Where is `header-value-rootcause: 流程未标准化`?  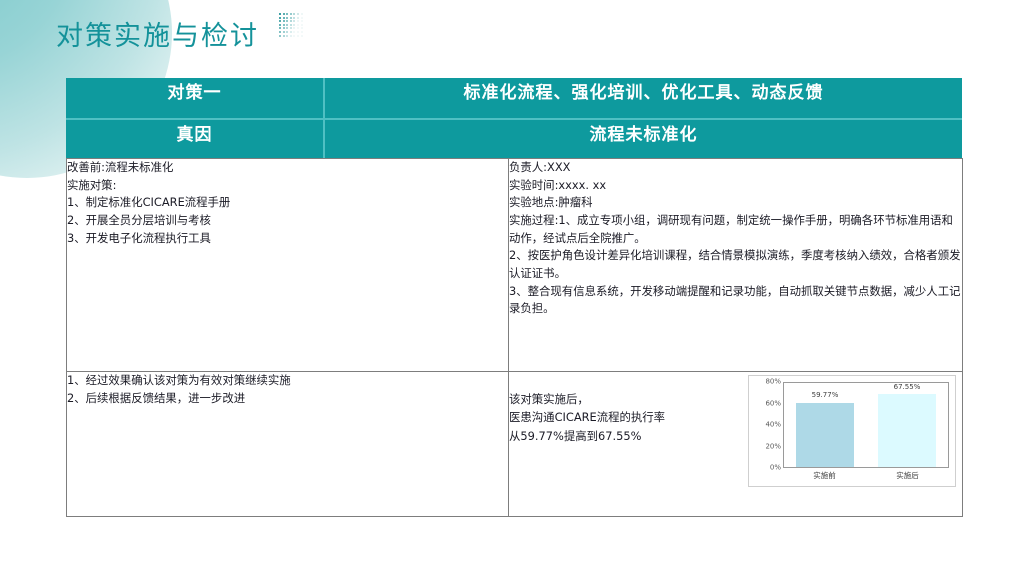
header-value-rootcause: 流程未标准化 is located at coordinates (643, 139).